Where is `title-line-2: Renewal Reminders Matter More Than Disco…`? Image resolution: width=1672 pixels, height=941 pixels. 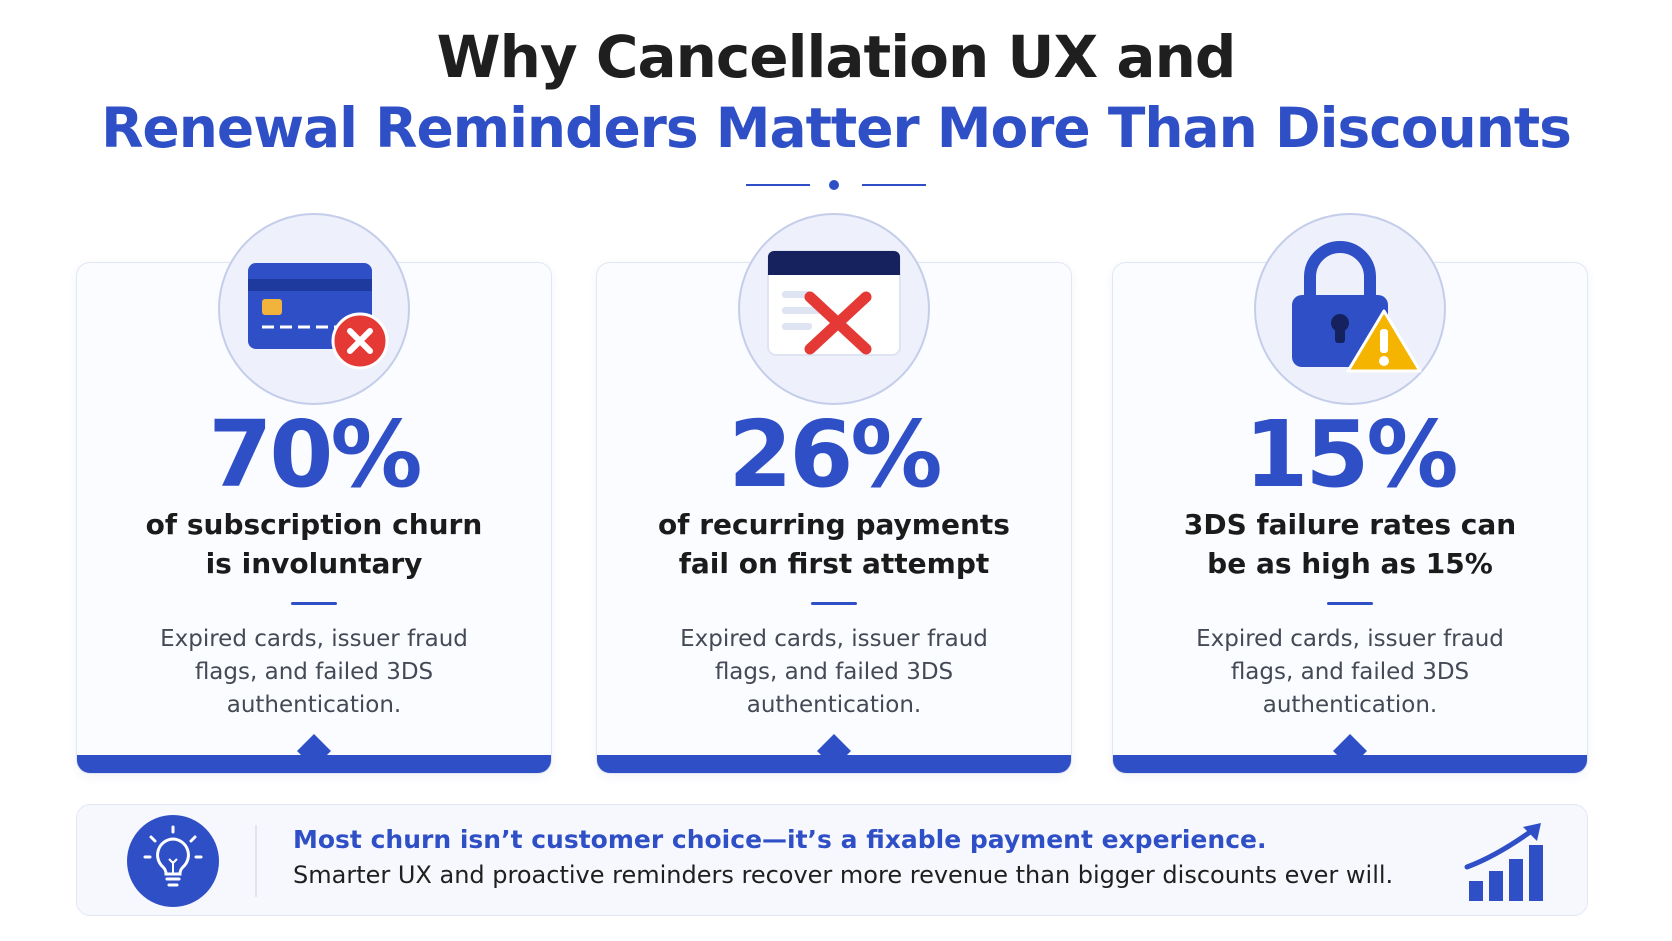
title-line-2: Renewal Reminders Matter More Than Disco… is located at coordinates (836, 128).